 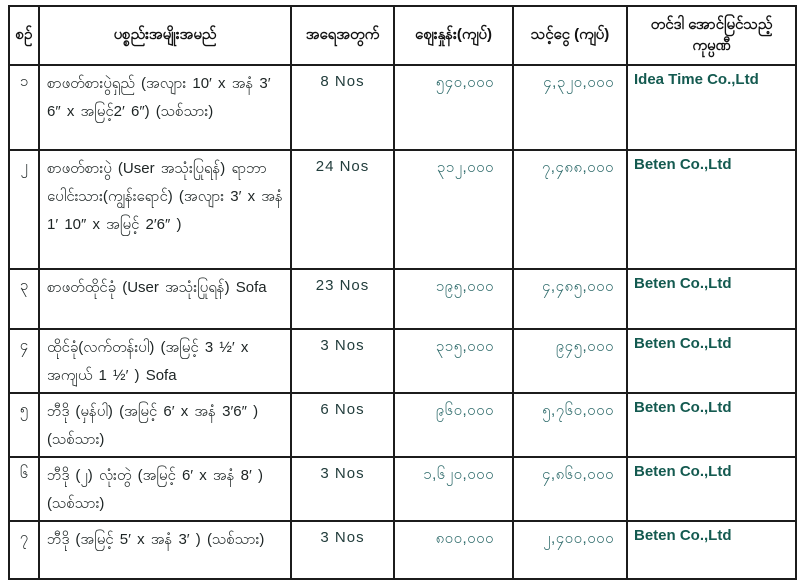 I want to click on column-header-item-name: ပစ္စည်းအမျိုးအမည်, so click(x=165, y=35).